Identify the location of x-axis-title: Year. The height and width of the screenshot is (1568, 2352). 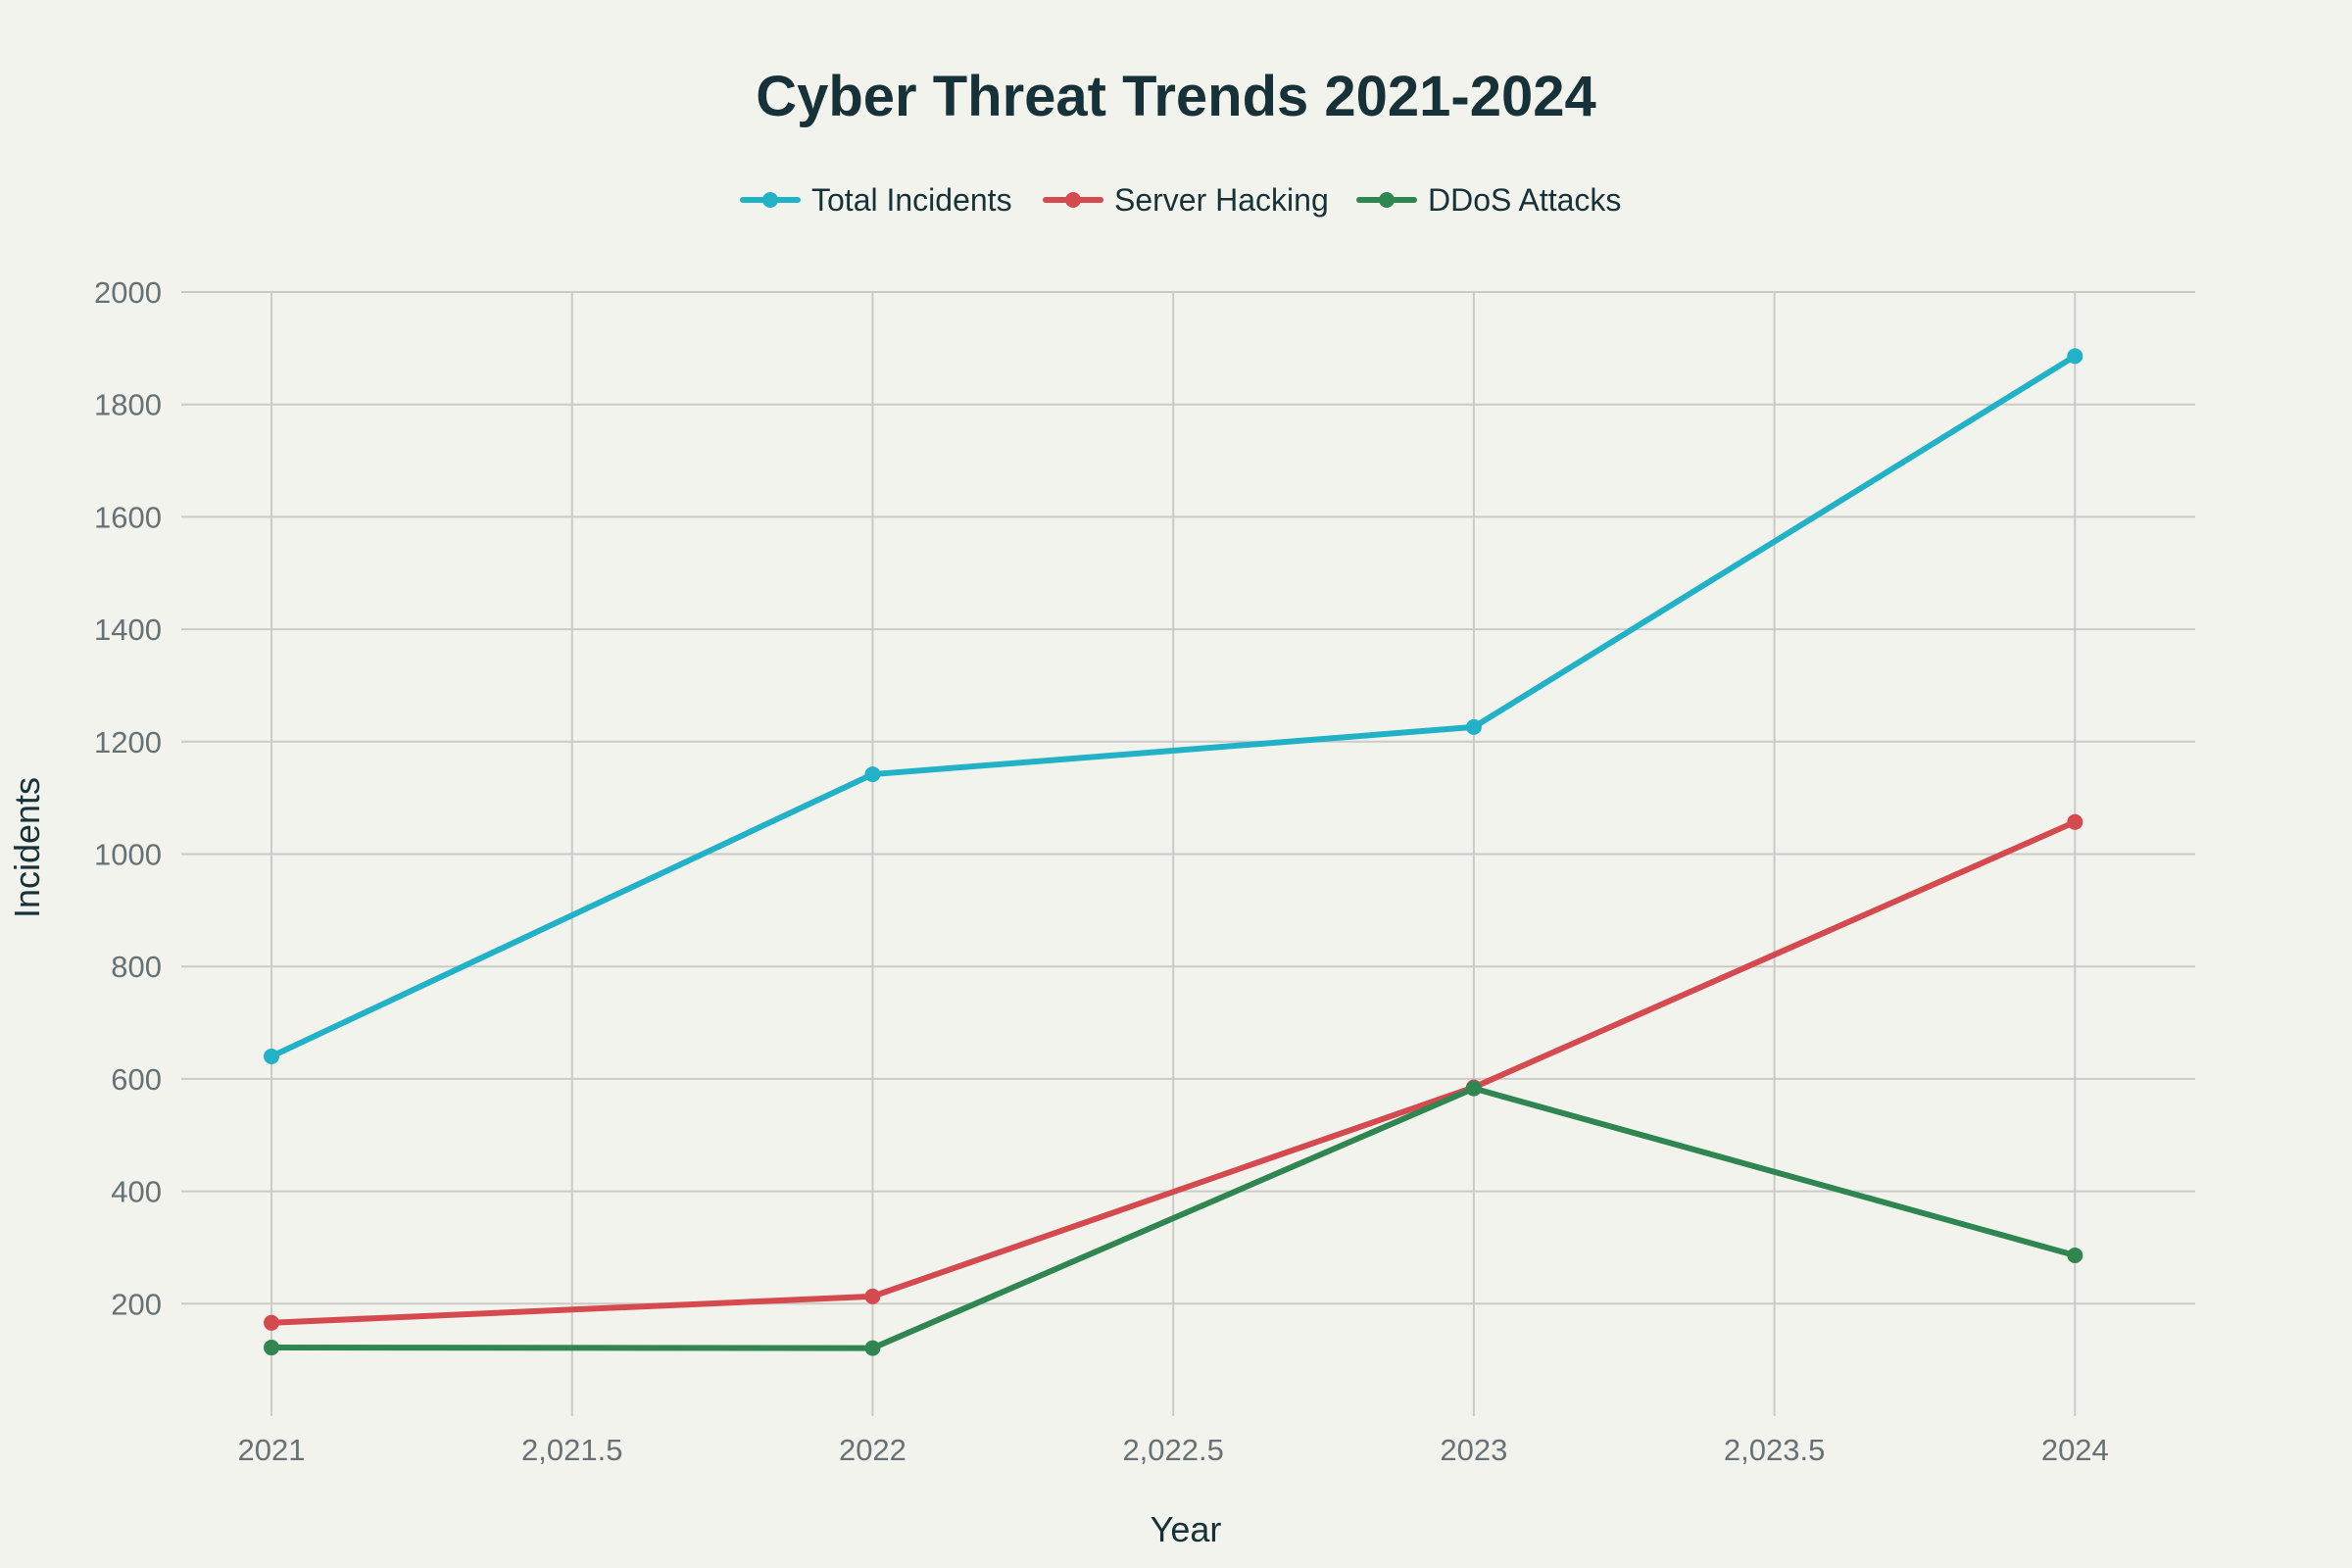
(1186, 1529).